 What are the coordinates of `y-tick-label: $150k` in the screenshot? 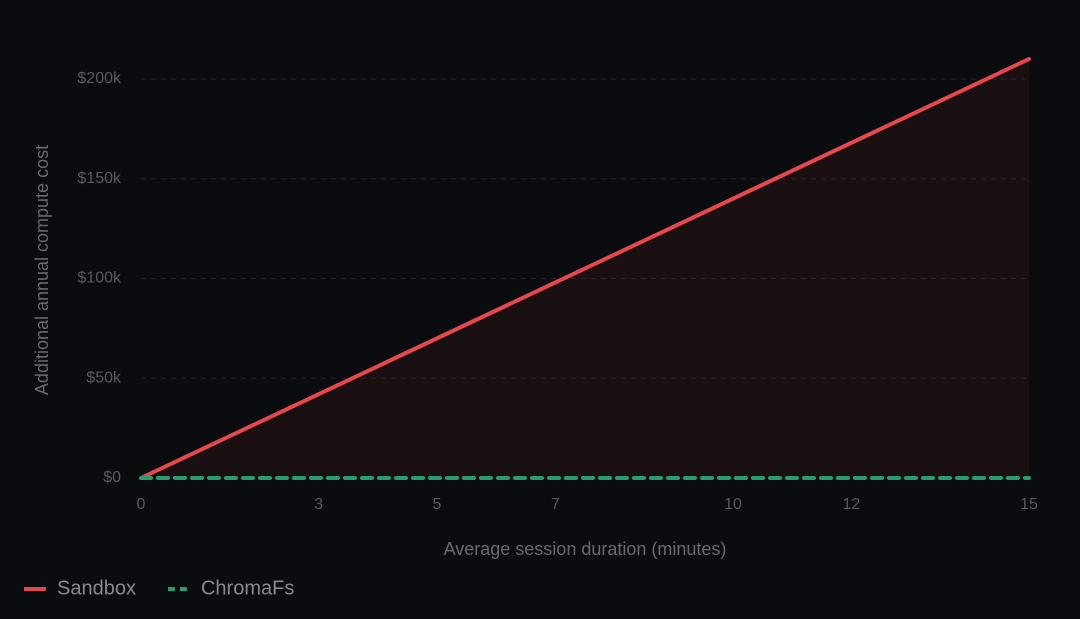 It's located at (99, 178).